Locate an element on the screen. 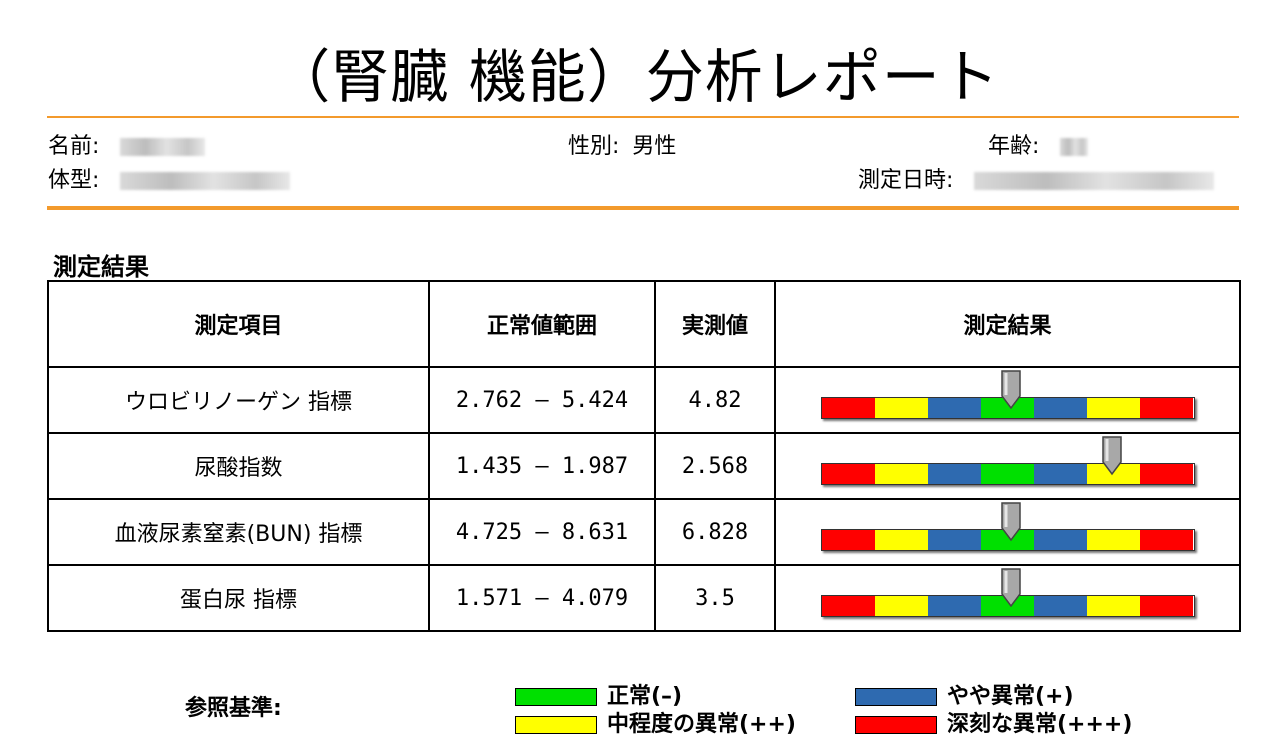 This screenshot has width=1272, height=752. age-row: 年齢: is located at coordinates (1038, 147).